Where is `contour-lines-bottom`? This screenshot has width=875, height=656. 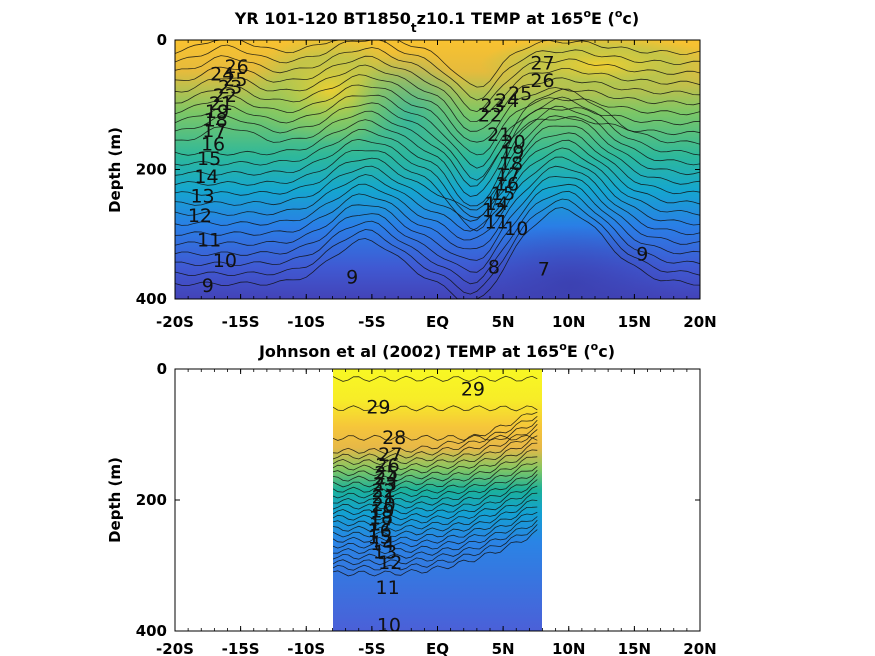 contour-lines-bottom is located at coordinates (435, 476).